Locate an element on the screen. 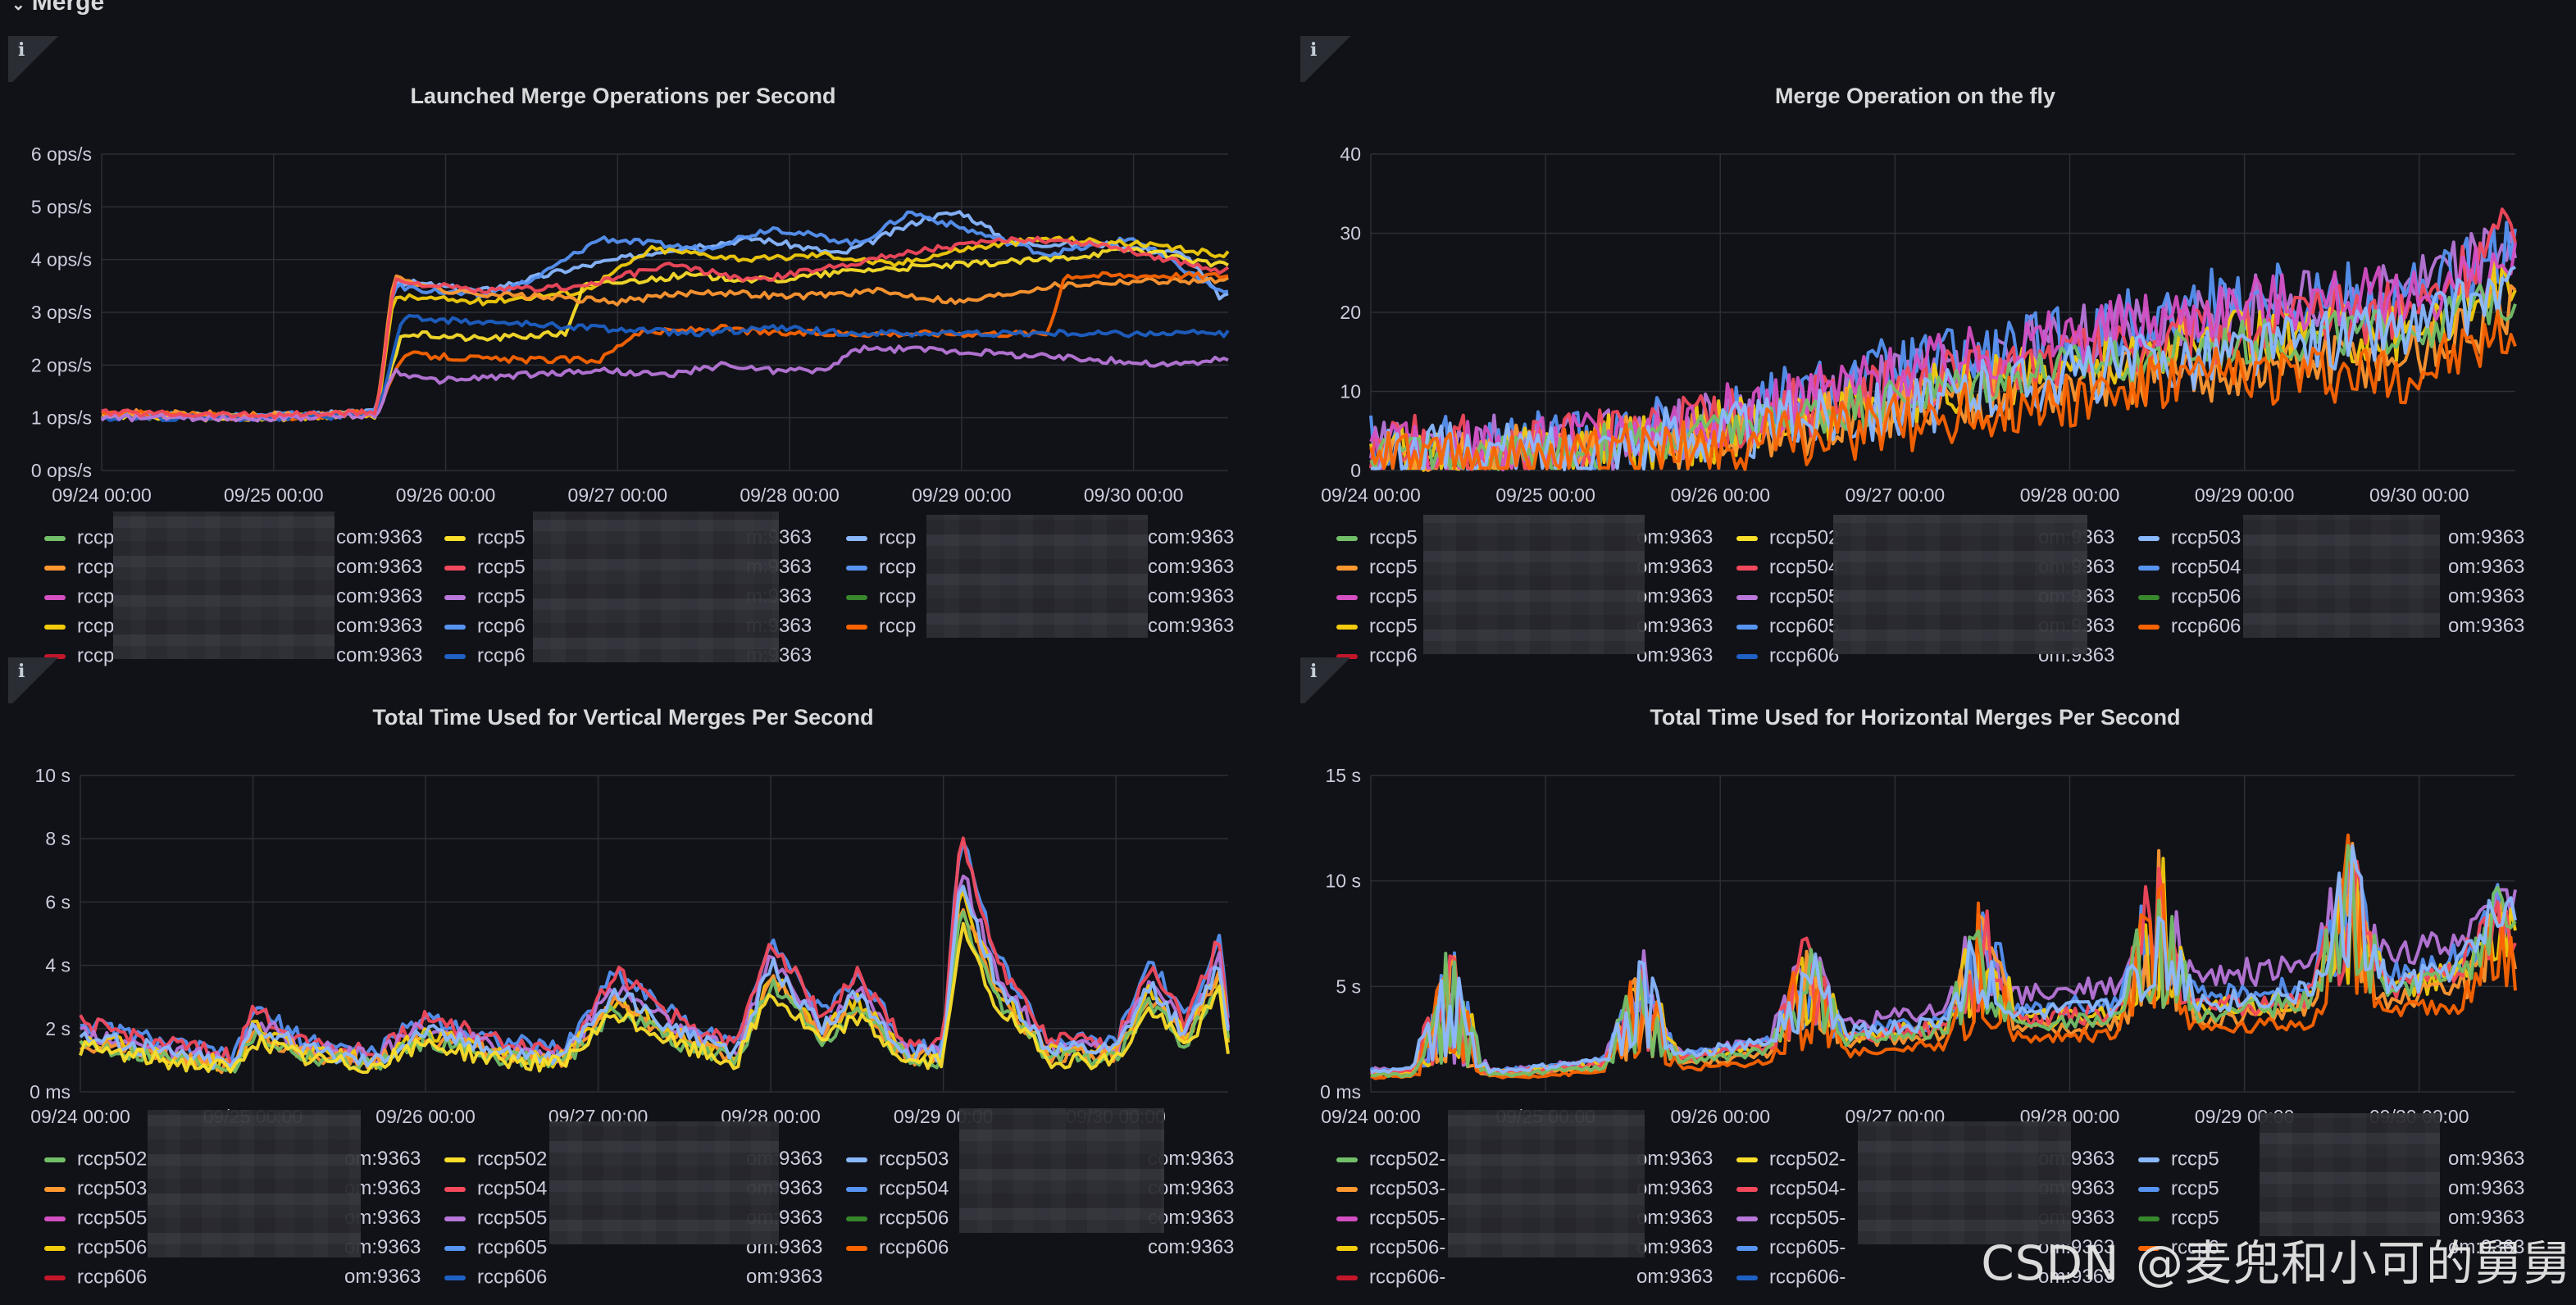  x-tick-label: 09/28 00:00 is located at coordinates (790, 495).